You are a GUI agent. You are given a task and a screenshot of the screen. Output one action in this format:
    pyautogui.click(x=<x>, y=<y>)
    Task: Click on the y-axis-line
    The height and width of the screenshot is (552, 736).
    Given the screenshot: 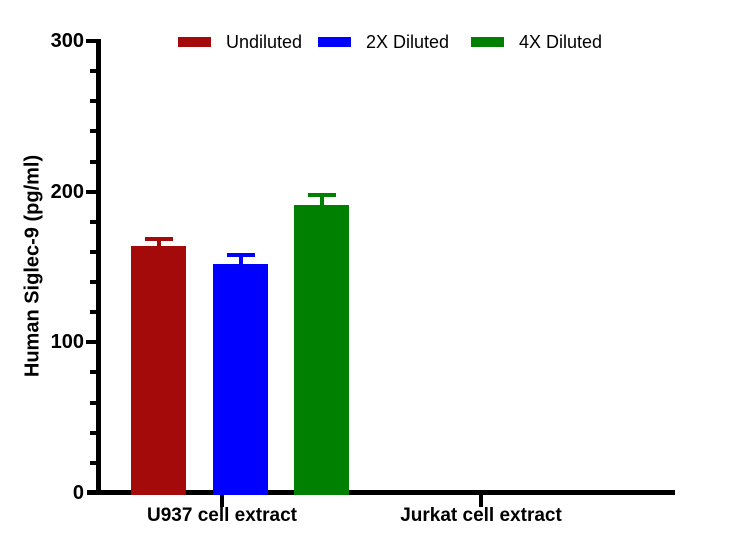 What is the action you would take?
    pyautogui.click(x=98, y=267)
    